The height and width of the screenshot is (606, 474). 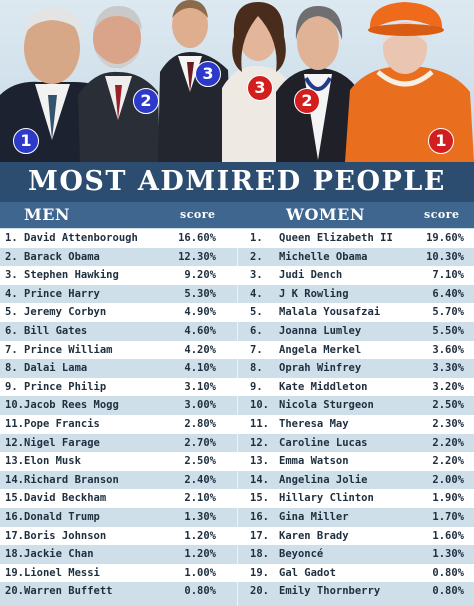 What do you see at coordinates (200, 405) in the screenshot?
I see `men-score-cell: 3.00%` at bounding box center [200, 405].